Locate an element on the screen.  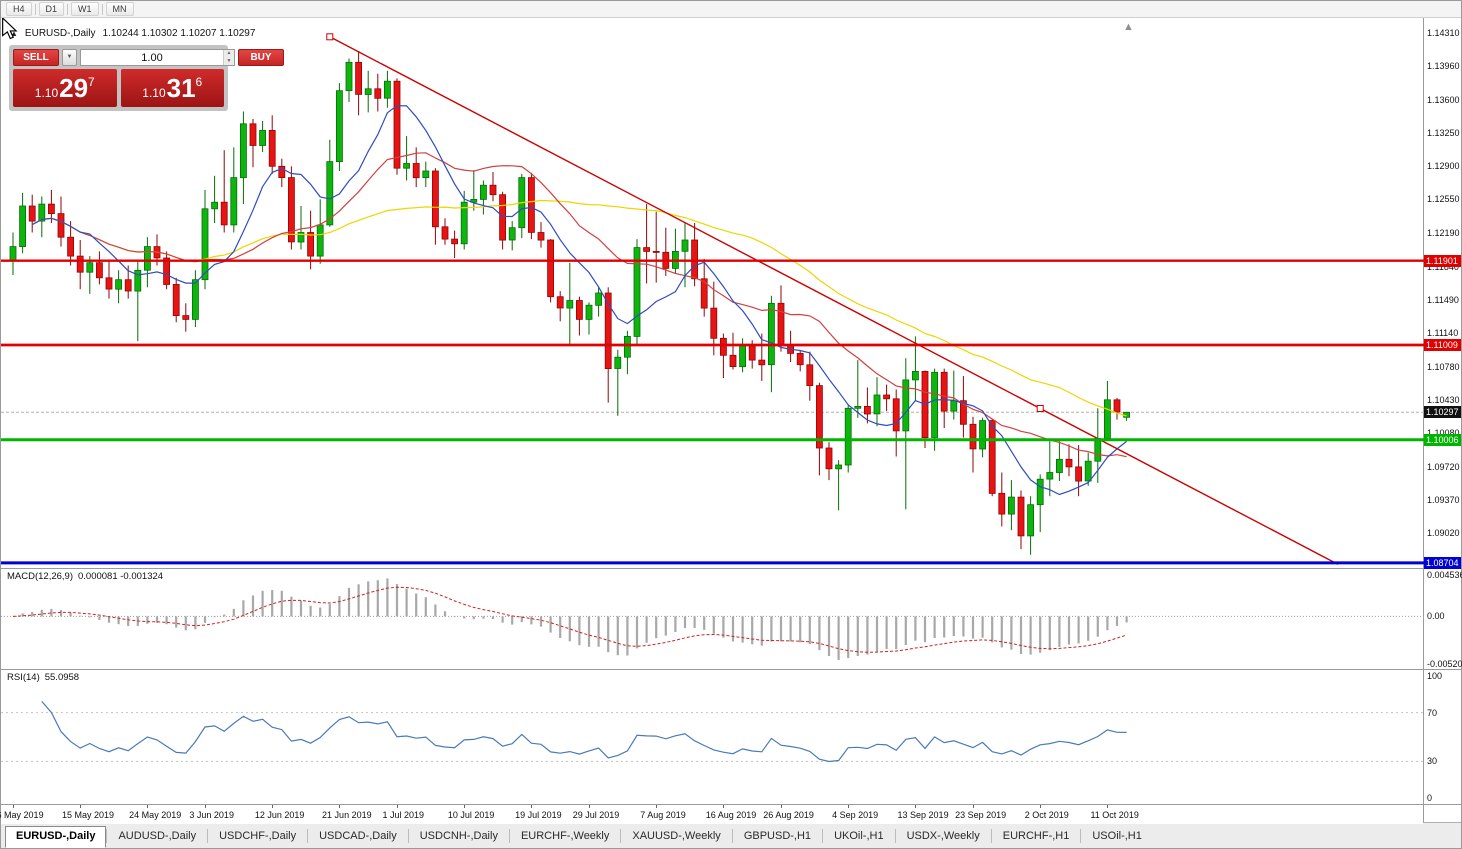
price-axis-tick: 1.10780 is located at coordinates (1443, 366).